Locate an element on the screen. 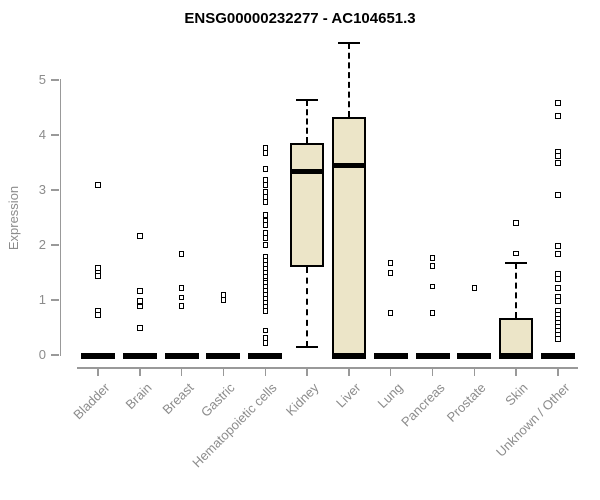 The height and width of the screenshot is (500, 600). whisker-lower is located at coordinates (307, 307).